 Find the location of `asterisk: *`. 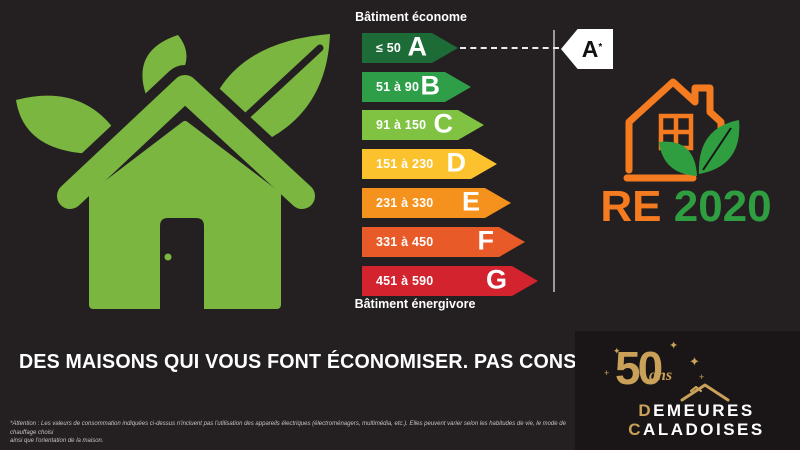

asterisk: * is located at coordinates (600, 47).